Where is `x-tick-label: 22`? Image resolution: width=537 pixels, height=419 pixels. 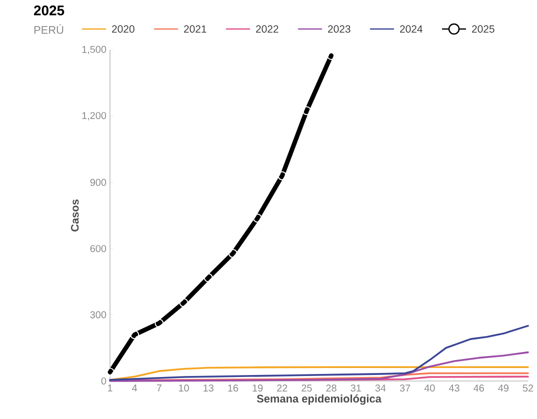 x-tick-label: 22 is located at coordinates (282, 388).